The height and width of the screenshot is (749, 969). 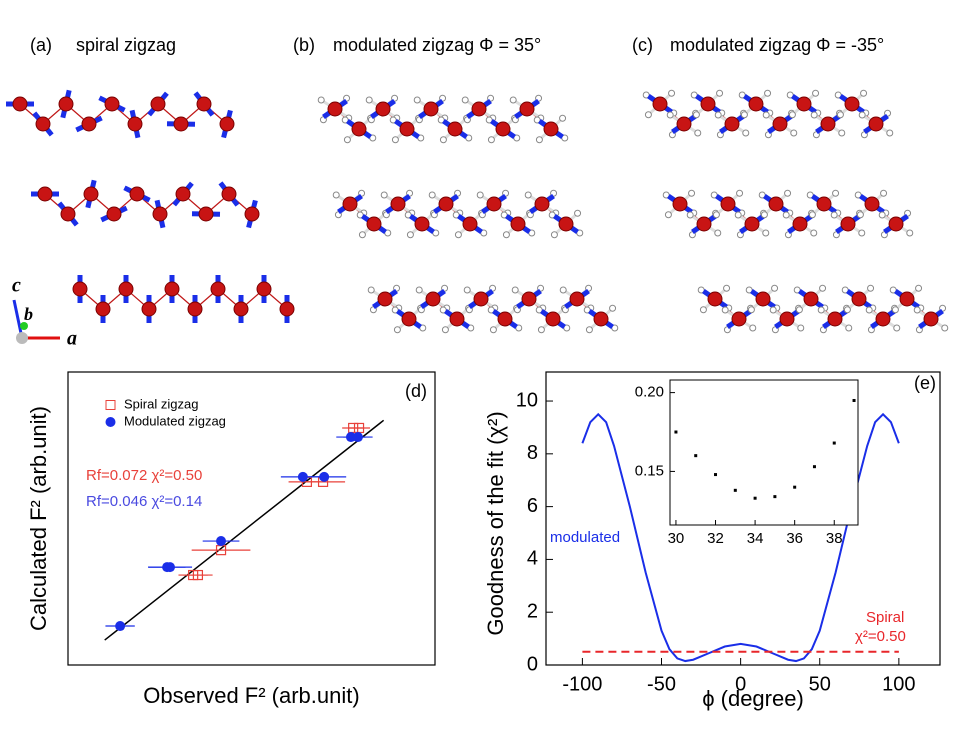 What do you see at coordinates (532, 506) in the screenshot?
I see `y-tick-label: 6` at bounding box center [532, 506].